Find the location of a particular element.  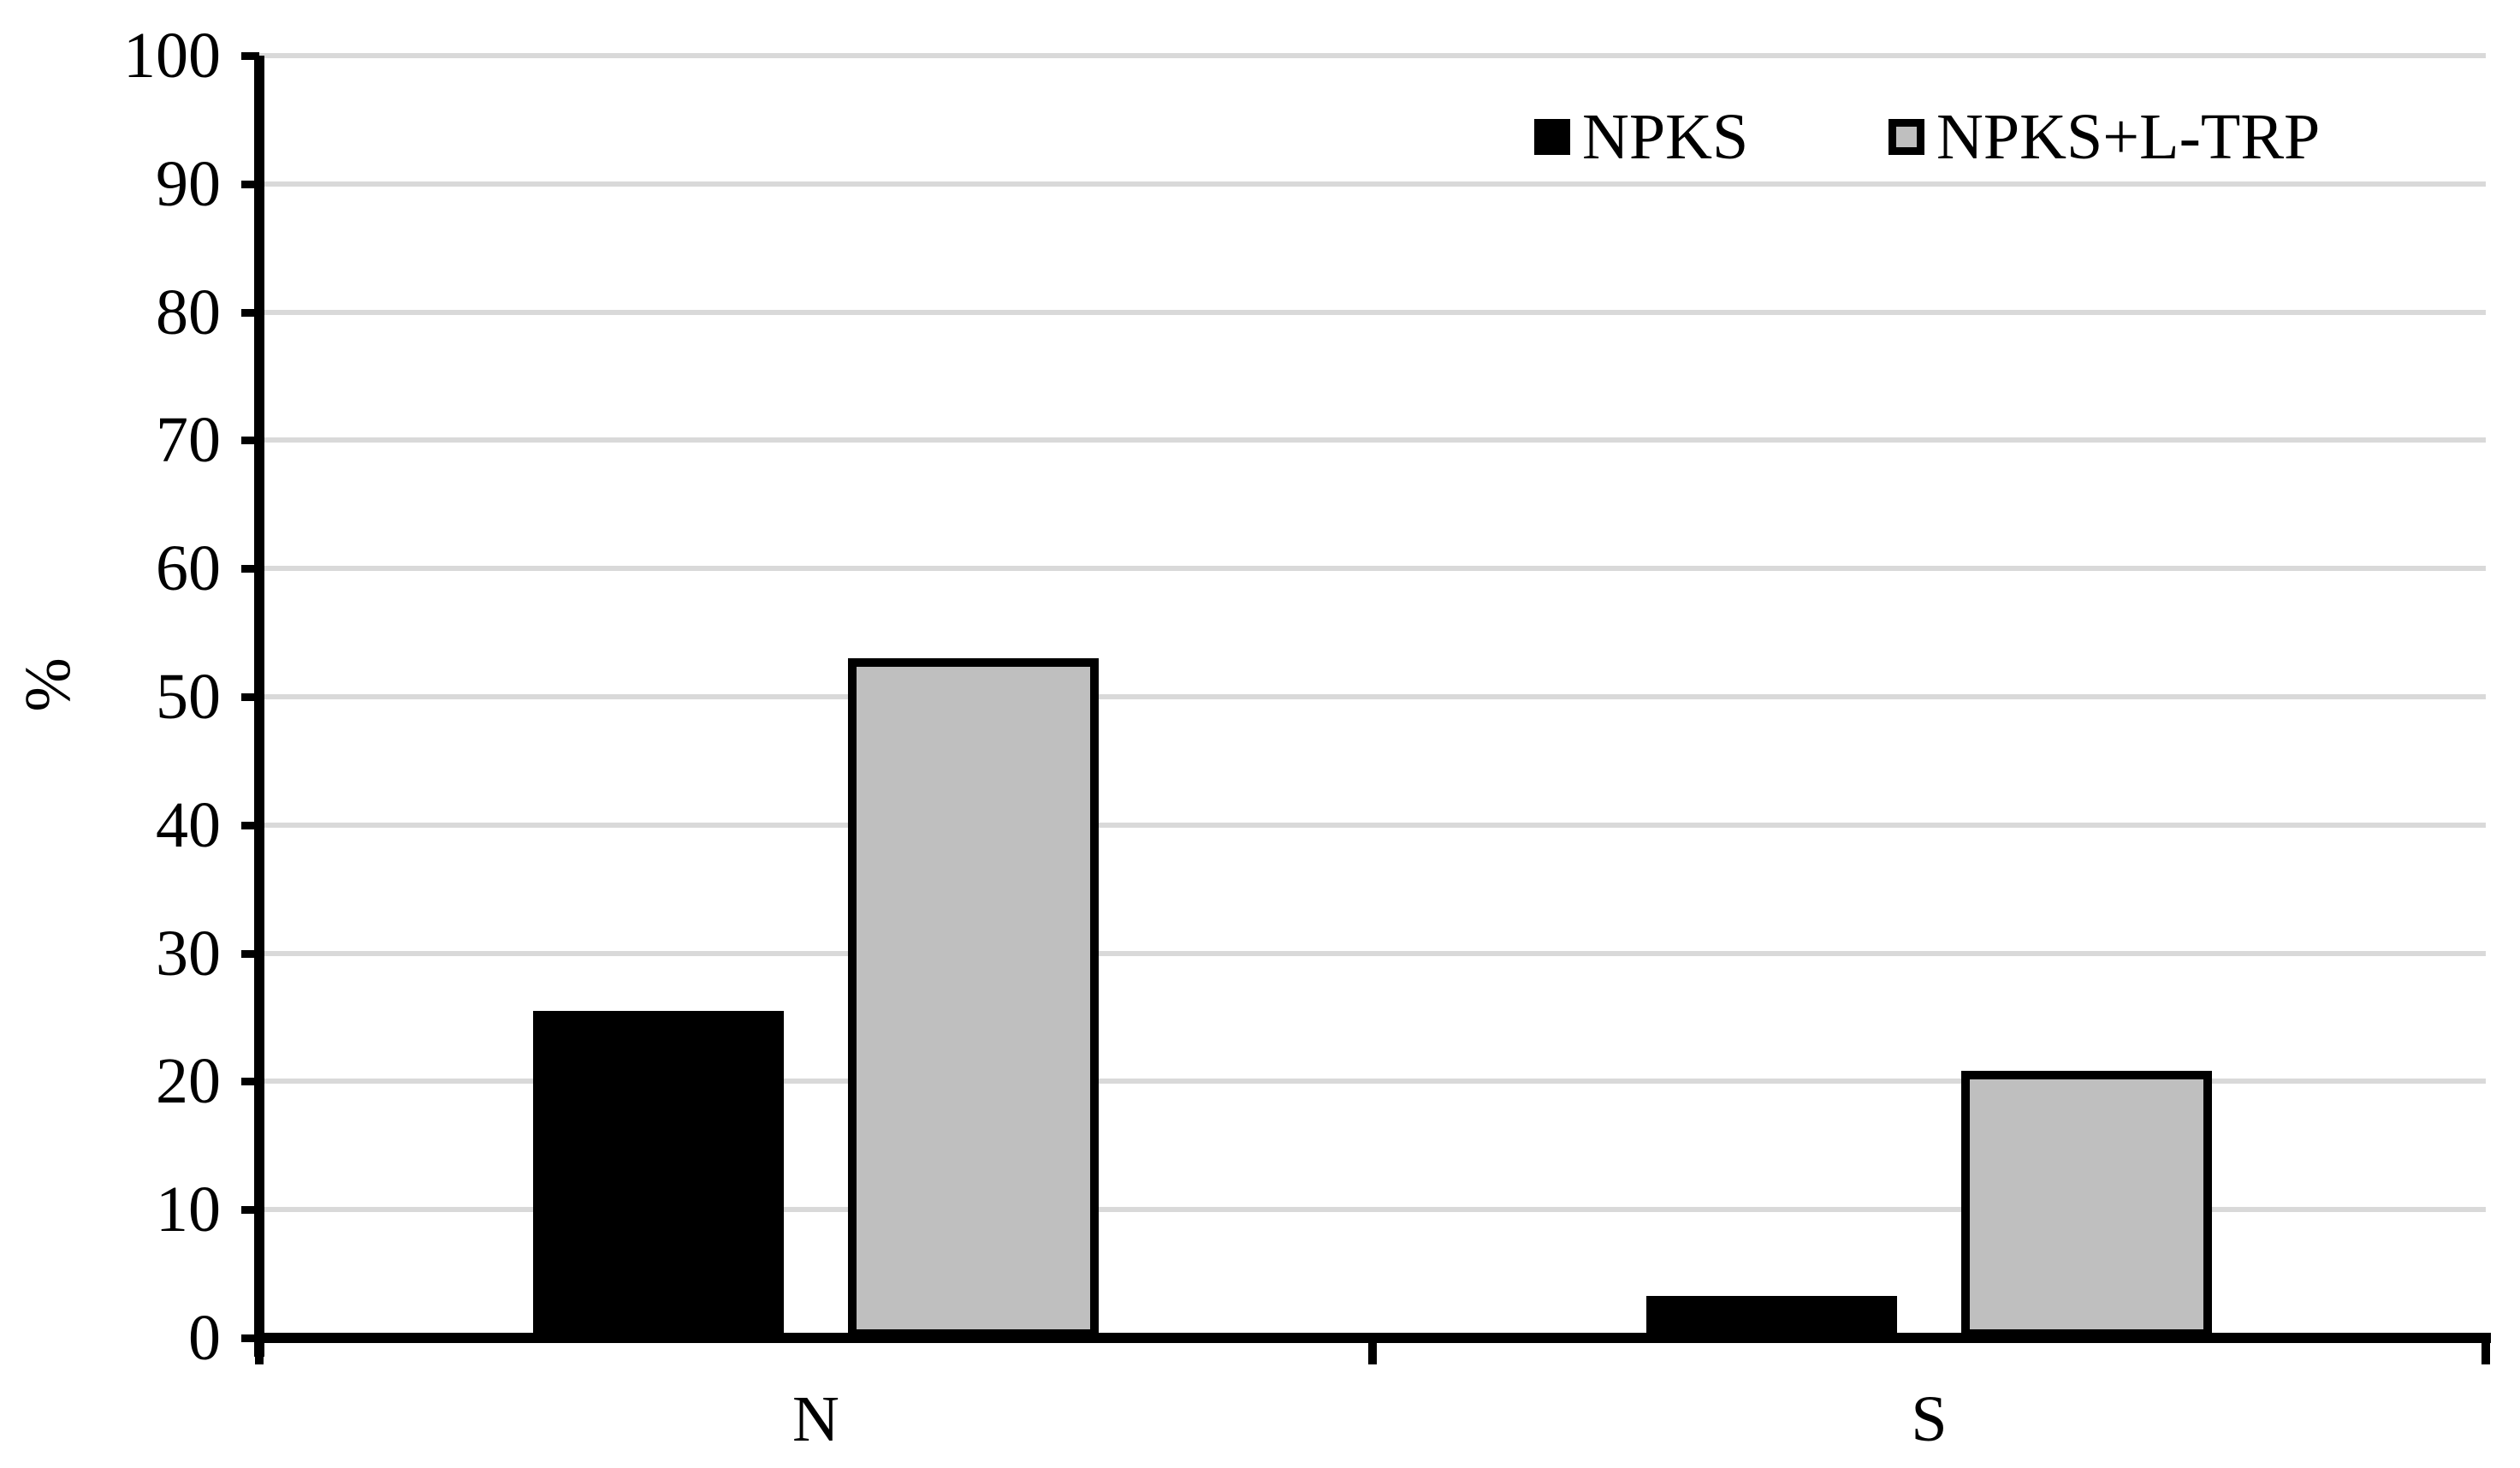

legend-item-NPKS: NPKS is located at coordinates (1641, 137).